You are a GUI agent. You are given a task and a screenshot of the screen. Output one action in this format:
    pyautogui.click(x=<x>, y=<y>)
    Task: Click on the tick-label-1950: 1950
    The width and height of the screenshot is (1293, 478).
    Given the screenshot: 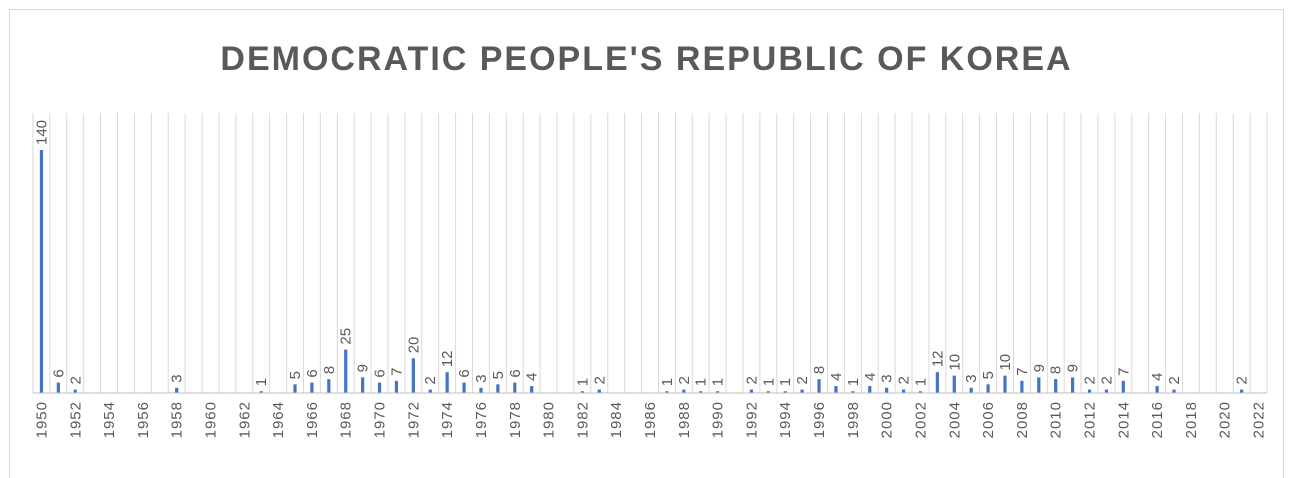 What is the action you would take?
    pyautogui.click(x=41, y=419)
    